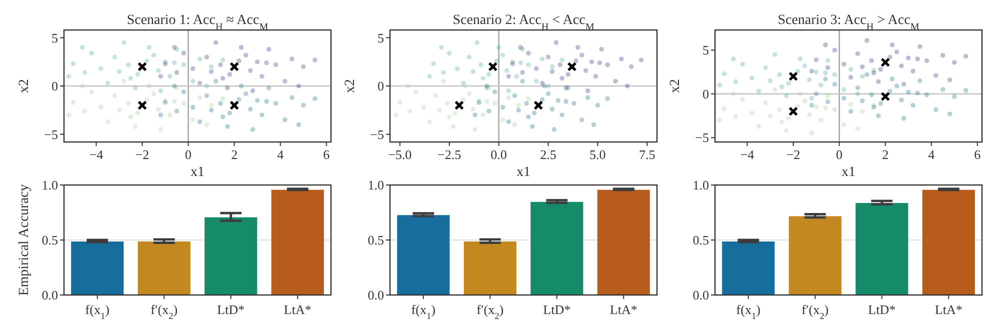 Image resolution: width=997 pixels, height=332 pixels. What do you see at coordinates (700, 295) in the screenshot?
I see `y-tick-label: 0.0` at bounding box center [700, 295].